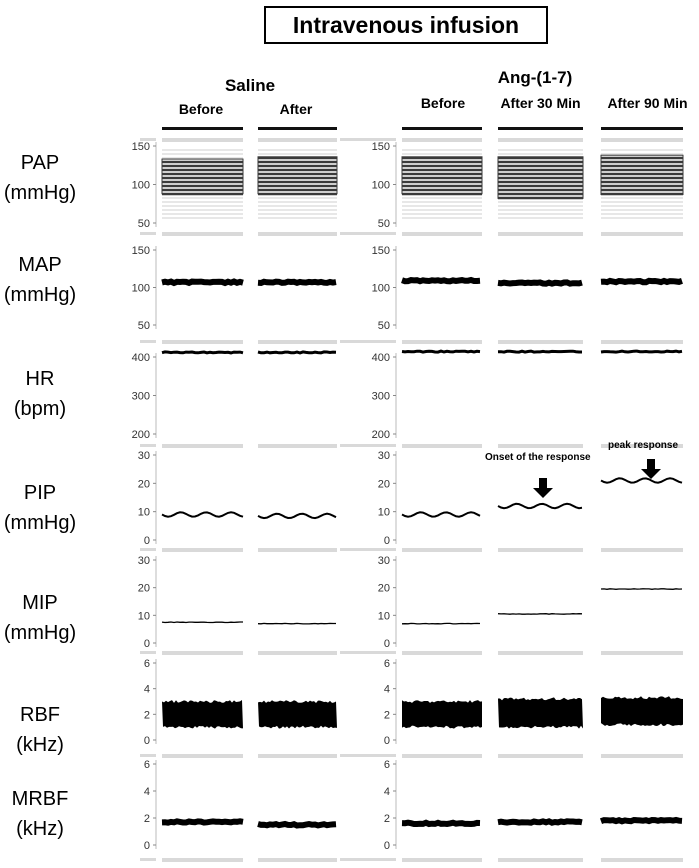 Image resolution: width=699 pixels, height=868 pixels. Describe the element at coordinates (201, 109) in the screenshot. I see `column-header-saline-before: Before` at that location.